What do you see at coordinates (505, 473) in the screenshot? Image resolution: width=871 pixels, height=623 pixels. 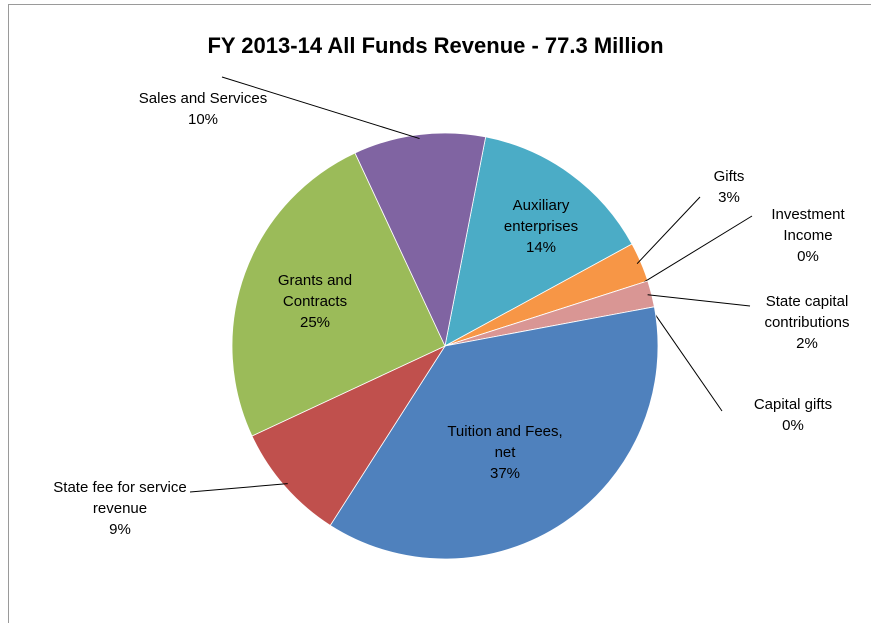 I see `value-label: 37%` at bounding box center [505, 473].